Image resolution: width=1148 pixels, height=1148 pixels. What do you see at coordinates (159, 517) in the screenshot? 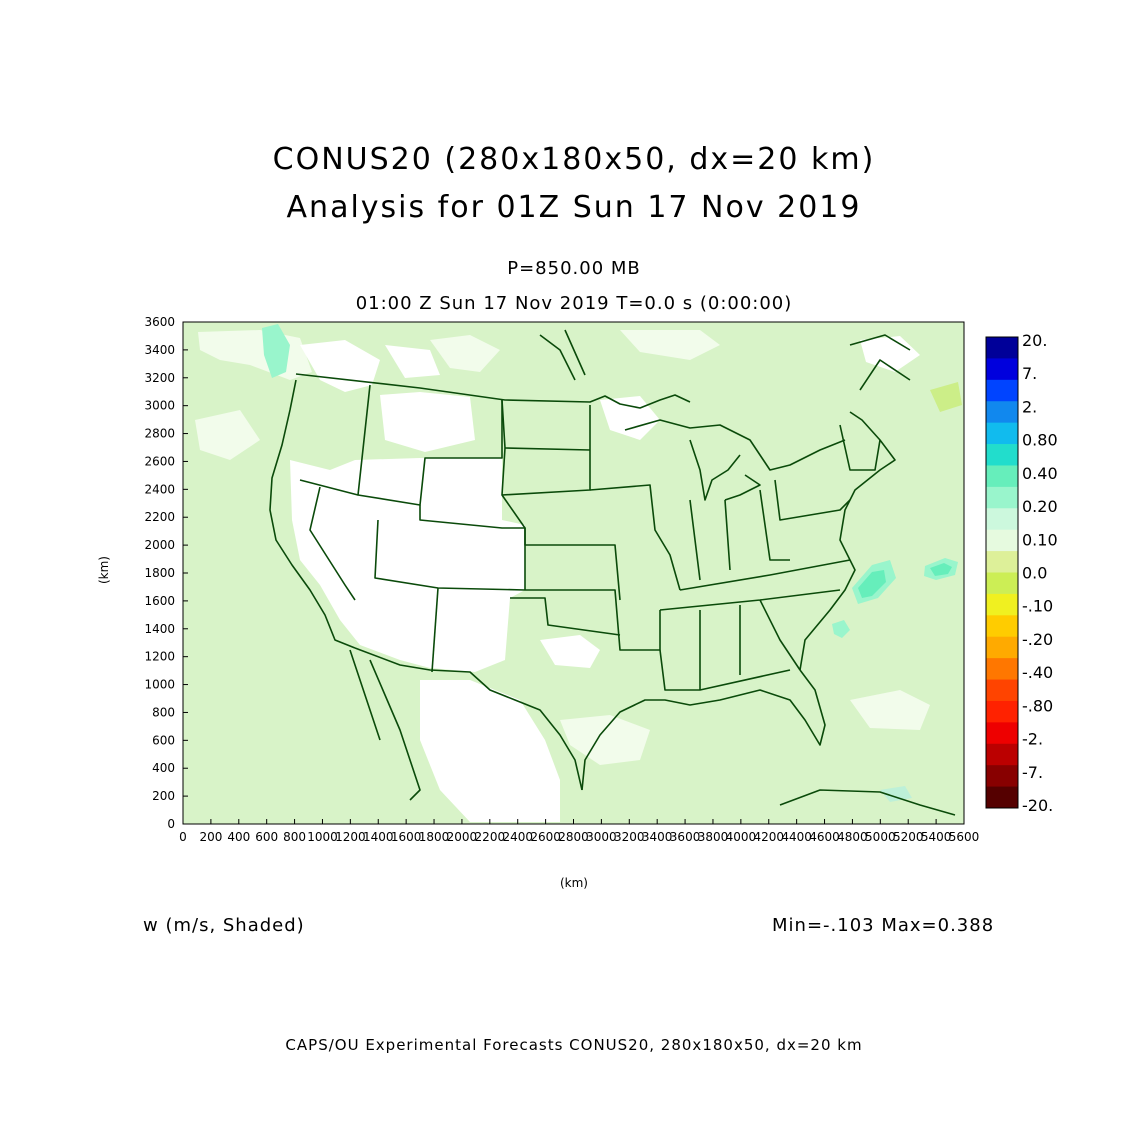
I see `y-tick-label: 2200` at bounding box center [159, 517].